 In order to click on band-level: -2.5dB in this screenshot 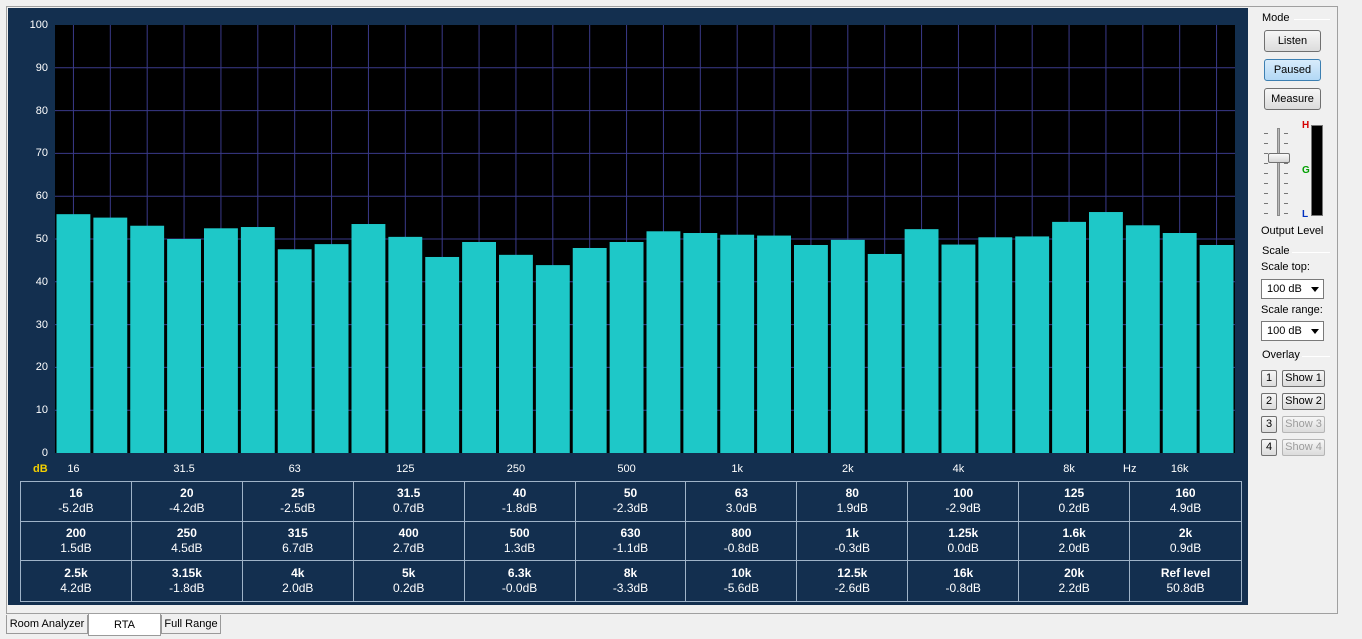, I will do `click(298, 508)`.